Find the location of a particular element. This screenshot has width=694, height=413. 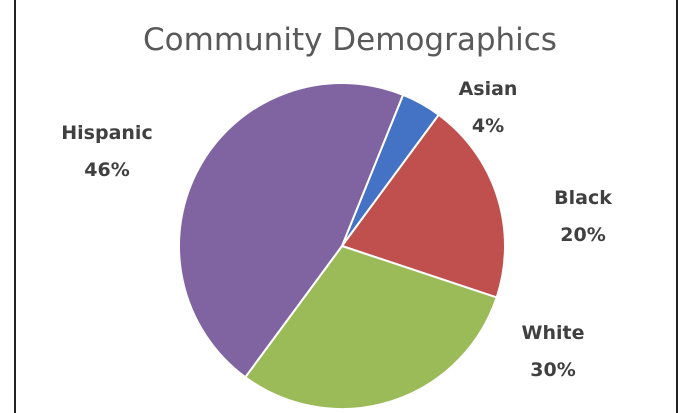

frame-left-border is located at coordinates (15, 206).